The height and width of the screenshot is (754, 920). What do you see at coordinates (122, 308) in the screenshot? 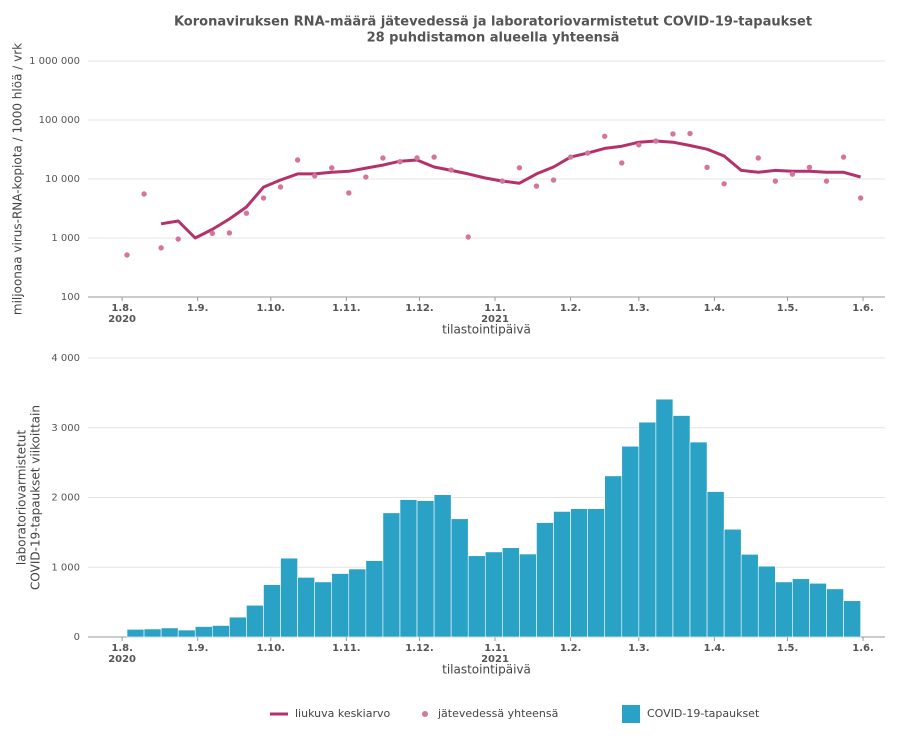
I see `x-tick-label: 1.8.` at bounding box center [122, 308].